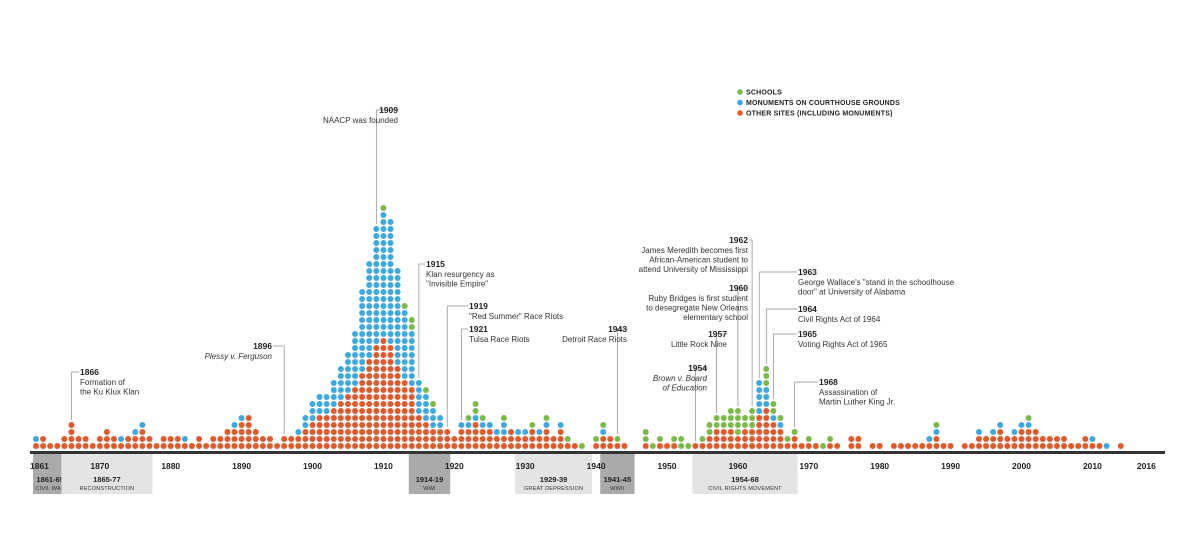  I want to click on dot-other-1912, so click(397, 404).